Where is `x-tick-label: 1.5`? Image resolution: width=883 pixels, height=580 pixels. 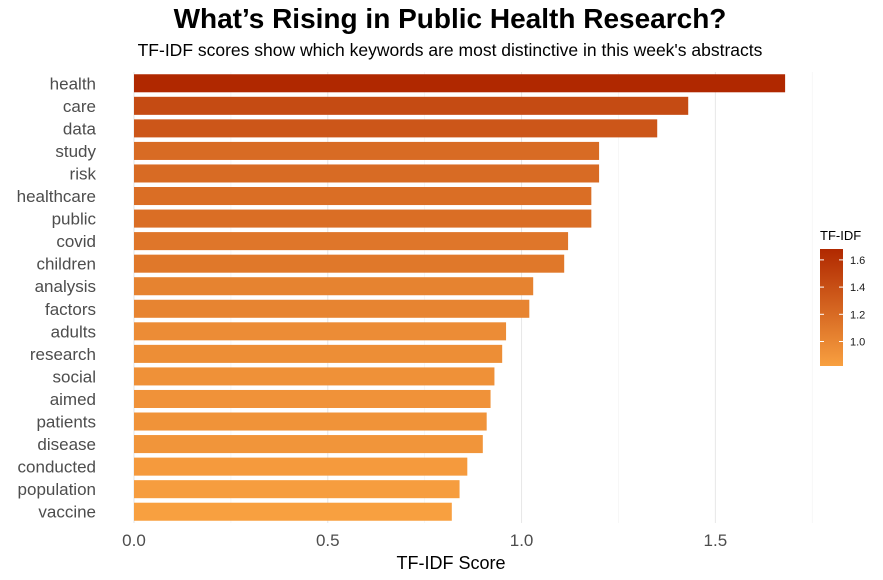
x-tick-label: 1.5 is located at coordinates (716, 540).